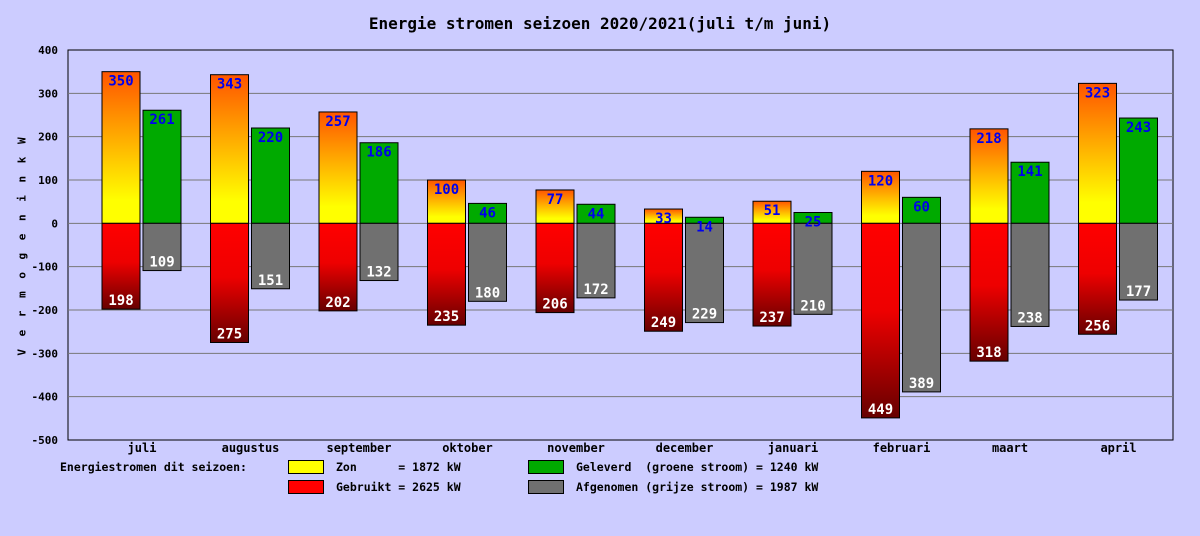 The height and width of the screenshot is (536, 1200). Describe the element at coordinates (921, 384) in the screenshot. I see `data-label-afgenomen: 389` at that location.